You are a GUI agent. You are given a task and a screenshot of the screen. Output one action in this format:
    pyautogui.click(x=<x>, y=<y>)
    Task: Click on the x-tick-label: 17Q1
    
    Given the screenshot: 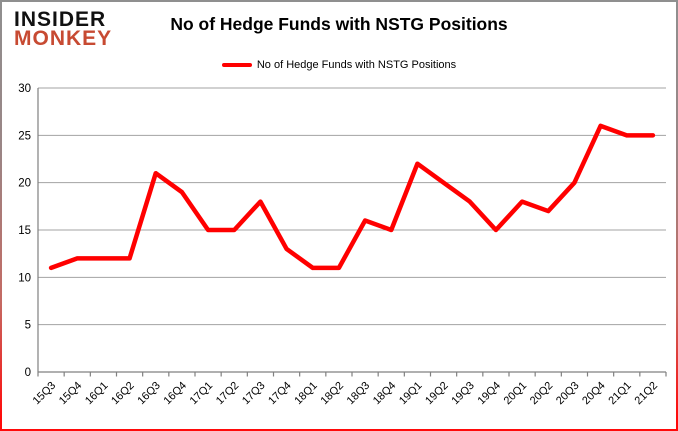 What is the action you would take?
    pyautogui.click(x=202, y=394)
    